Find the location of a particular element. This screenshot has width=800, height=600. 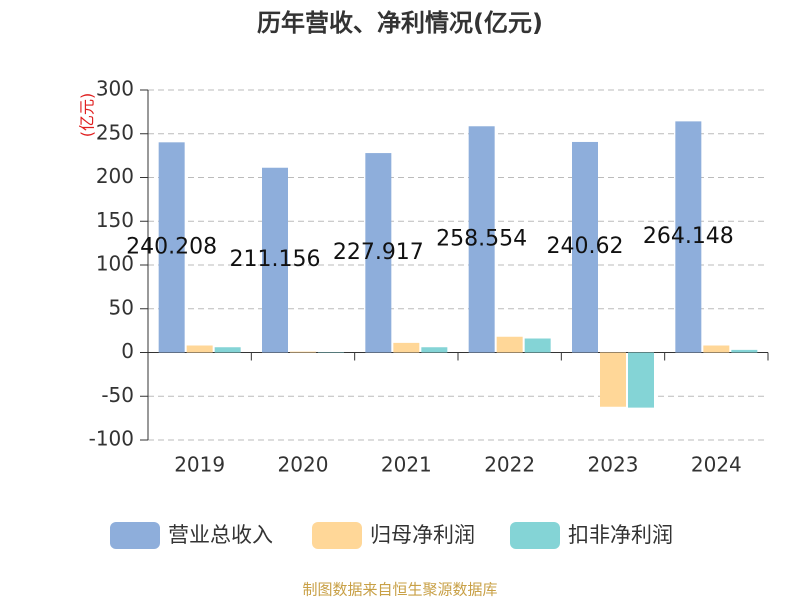

y-tick-label: 300 is located at coordinates (115, 89).